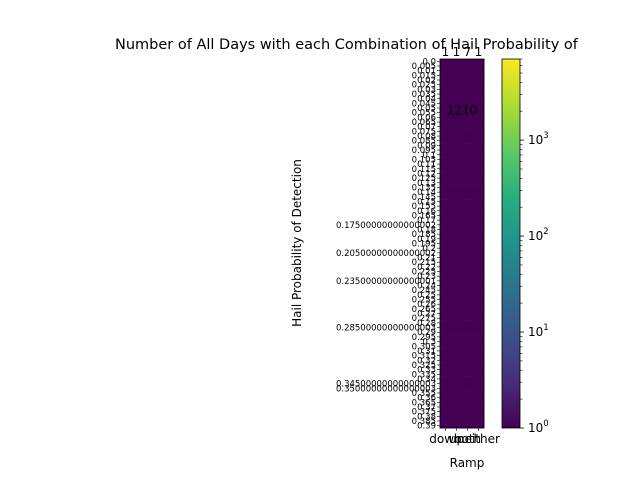  What do you see at coordinates (424, 179) in the screenshot?
I see `y-tick-label: 0.125` at bounding box center [424, 179].